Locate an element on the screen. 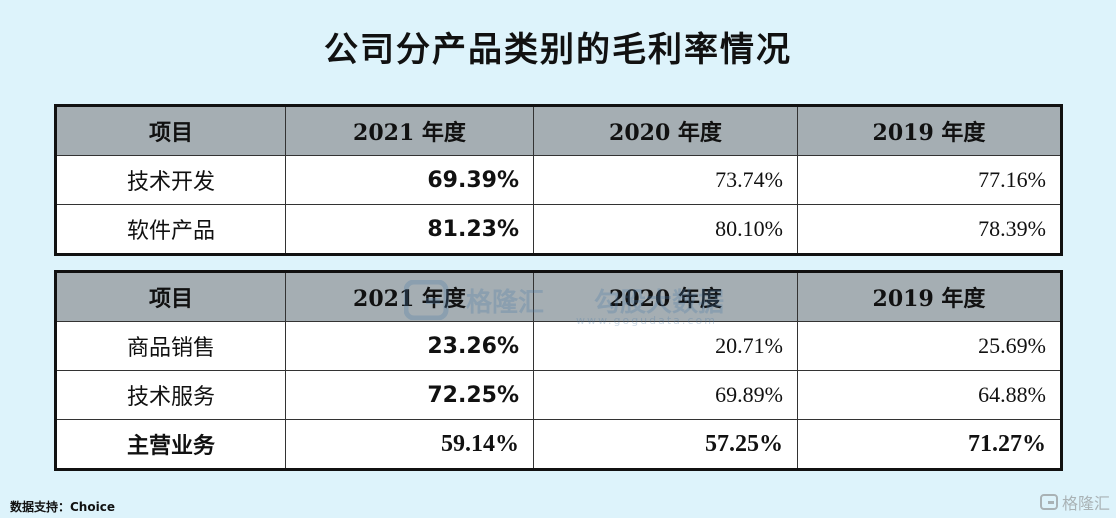  cell-2021: 72.25% is located at coordinates (409, 395).